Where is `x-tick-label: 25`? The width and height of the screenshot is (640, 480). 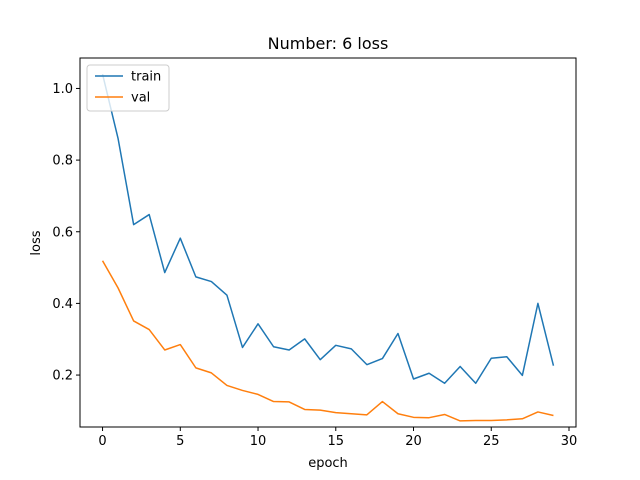
x-tick-label: 25 is located at coordinates (491, 441).